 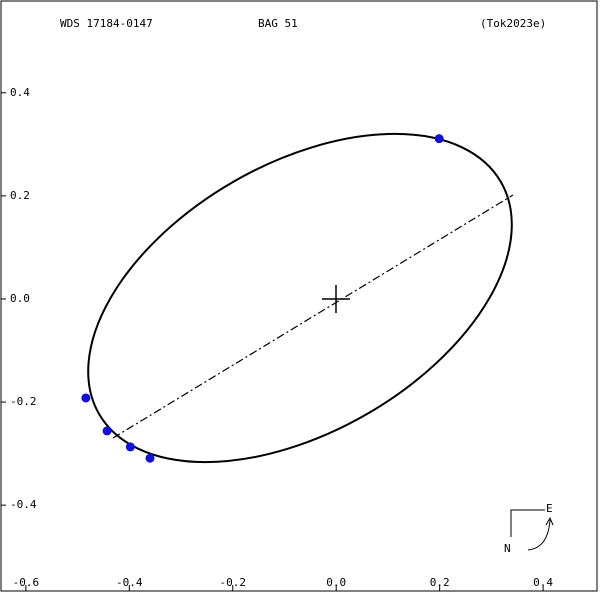 I want to click on x-tick-label: -0.2, so click(x=233, y=582).